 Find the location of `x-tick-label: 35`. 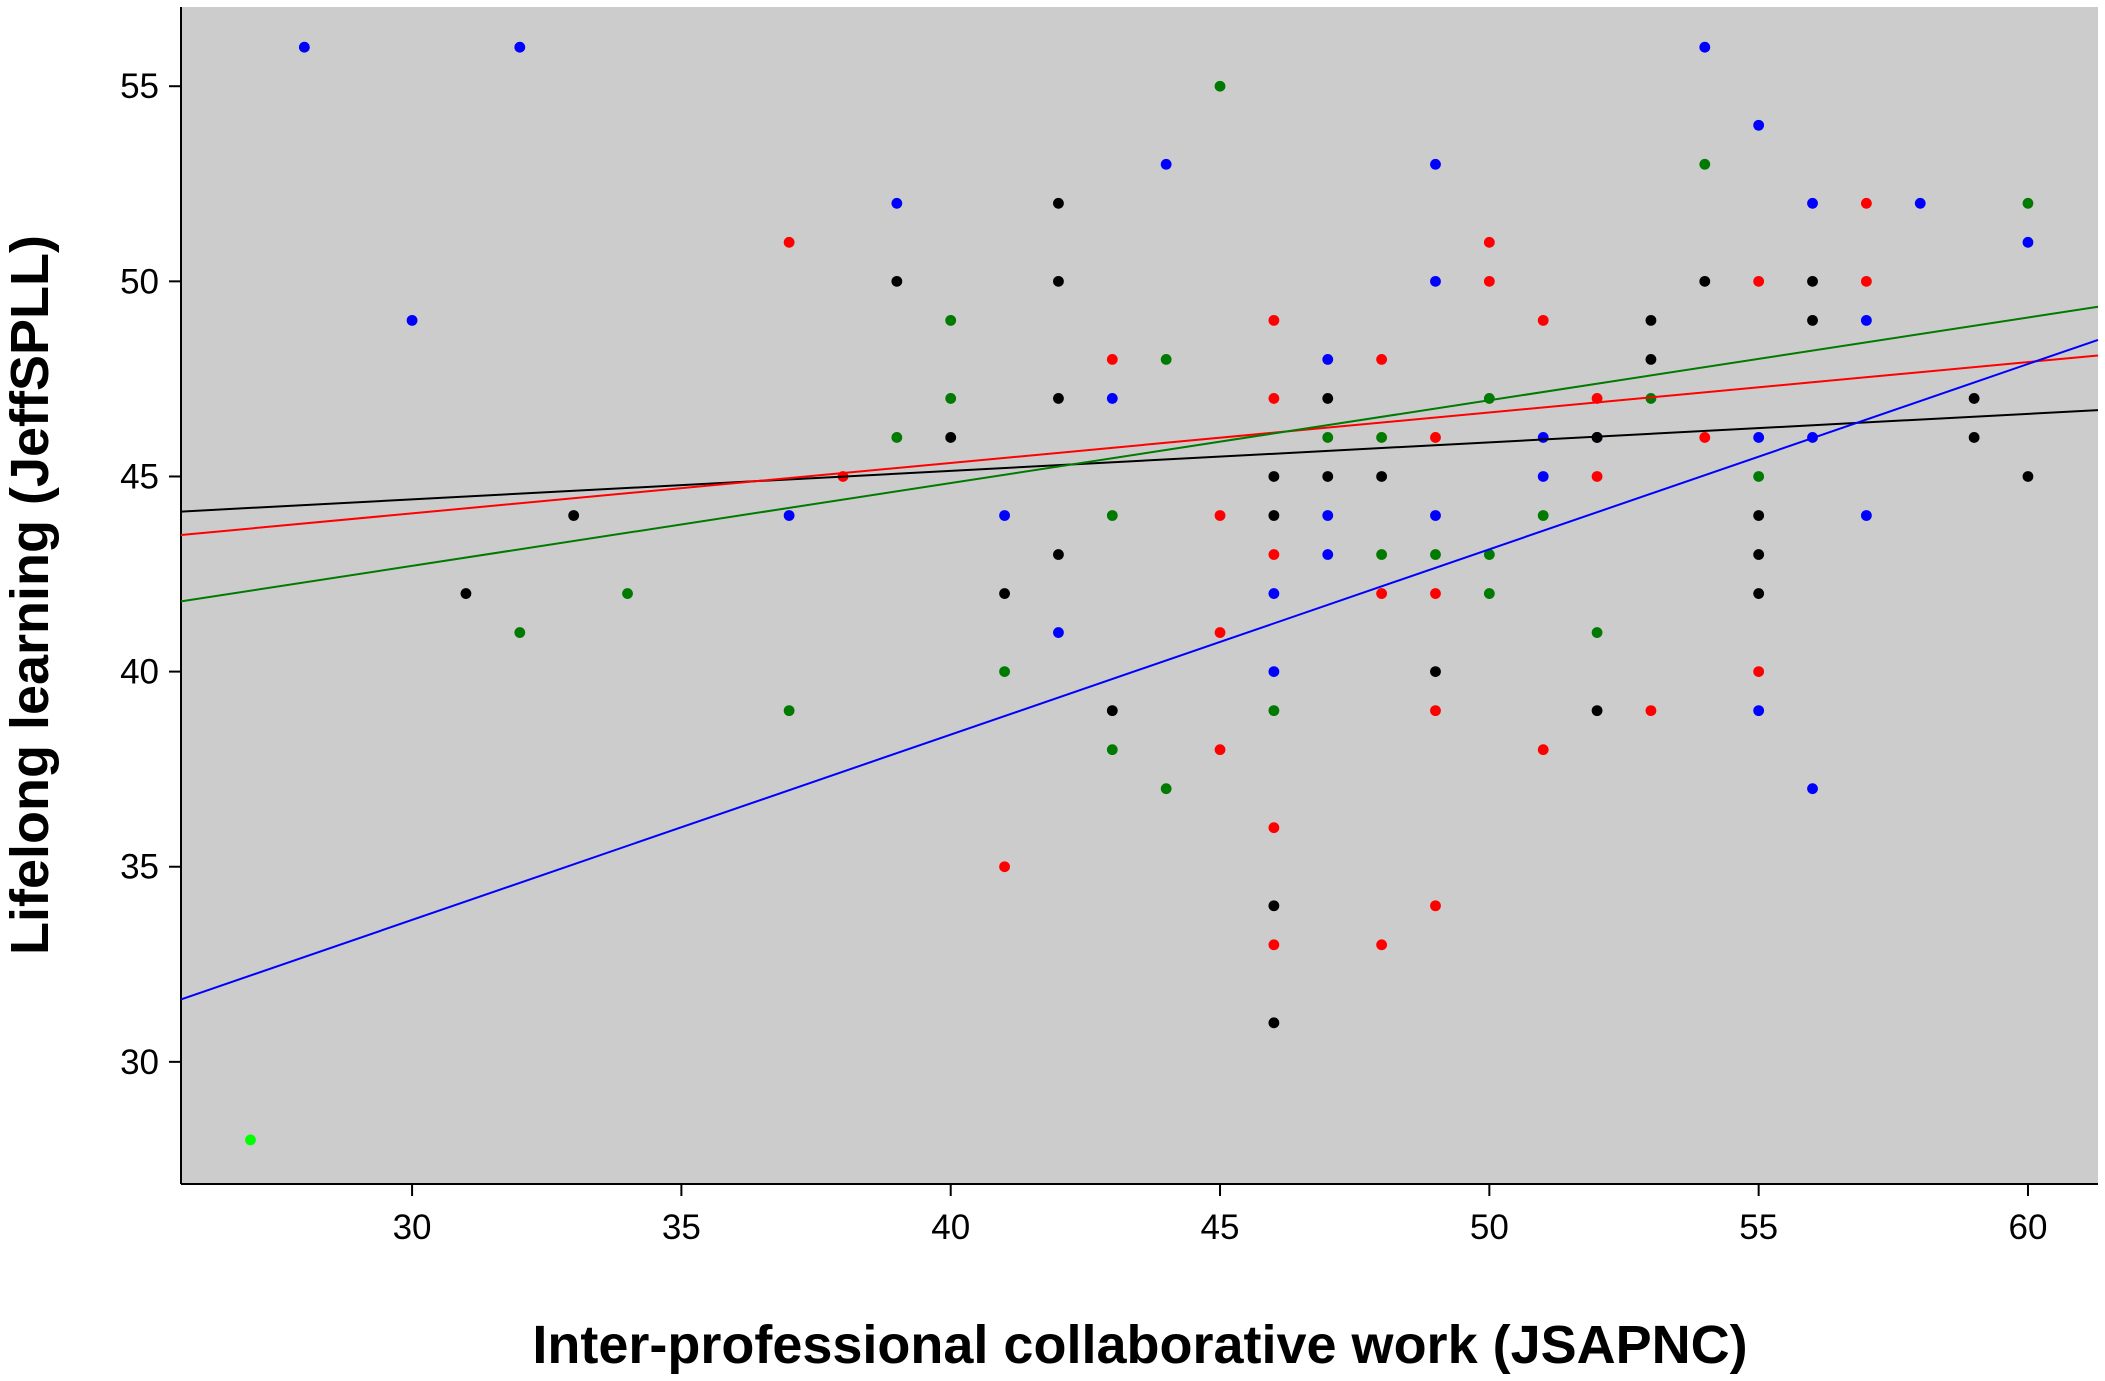

x-tick-label: 35 is located at coordinates (681, 1227).